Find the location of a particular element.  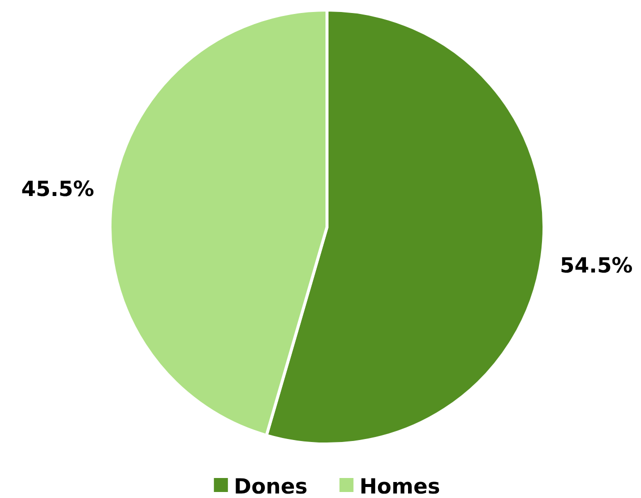

legend-label: Homes is located at coordinates (399, 486).